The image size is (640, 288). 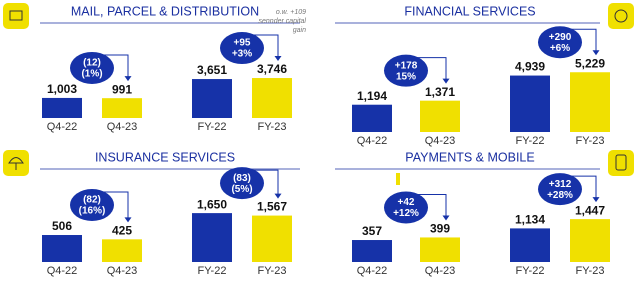 What do you see at coordinates (406, 65) in the screenshot?
I see `delta-label: +178` at bounding box center [406, 65].